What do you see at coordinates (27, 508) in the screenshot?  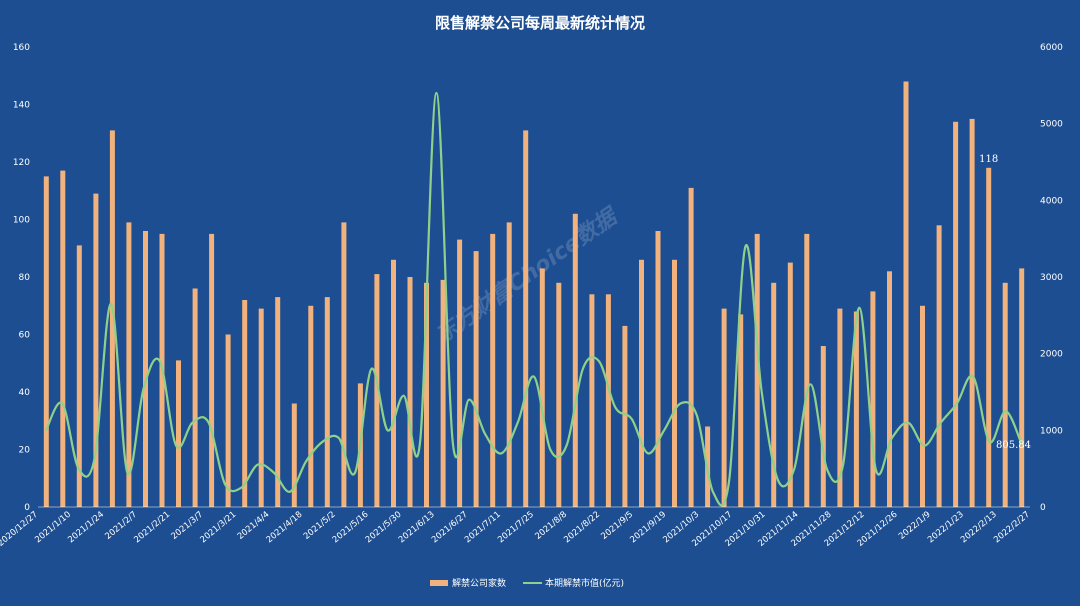 I see `left-tick-label: 0` at bounding box center [27, 508].